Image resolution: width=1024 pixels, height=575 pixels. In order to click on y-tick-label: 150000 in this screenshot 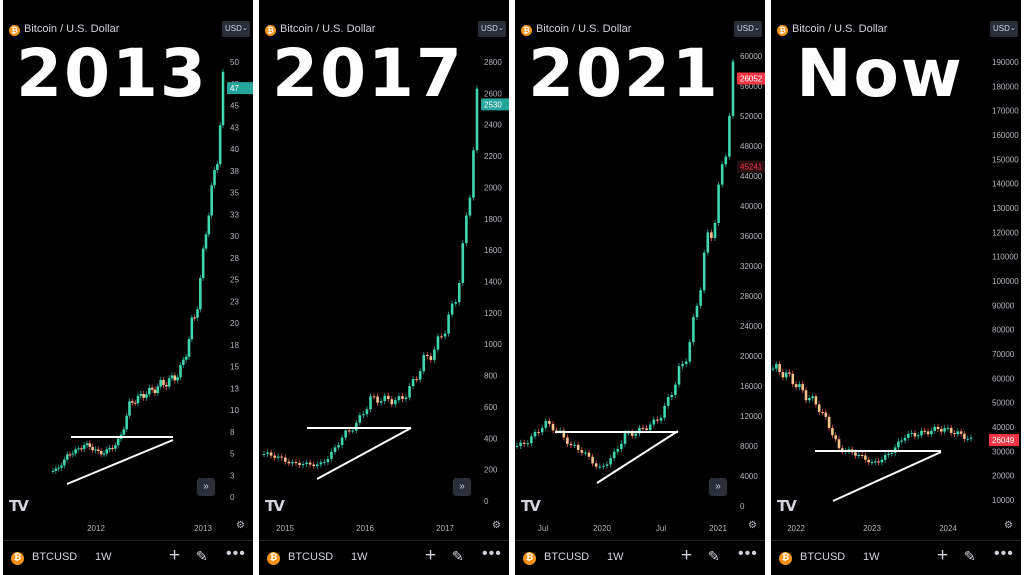, I will do `click(1005, 159)`.